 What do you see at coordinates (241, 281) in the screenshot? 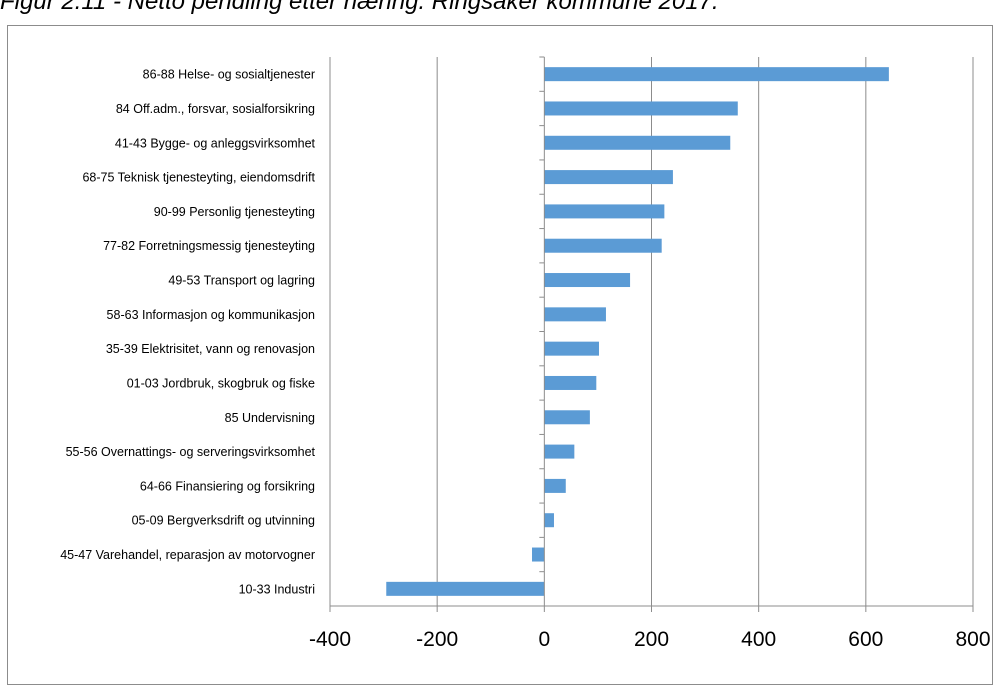
I see `category-label: 49-53 Transport og lagring` at bounding box center [241, 281].